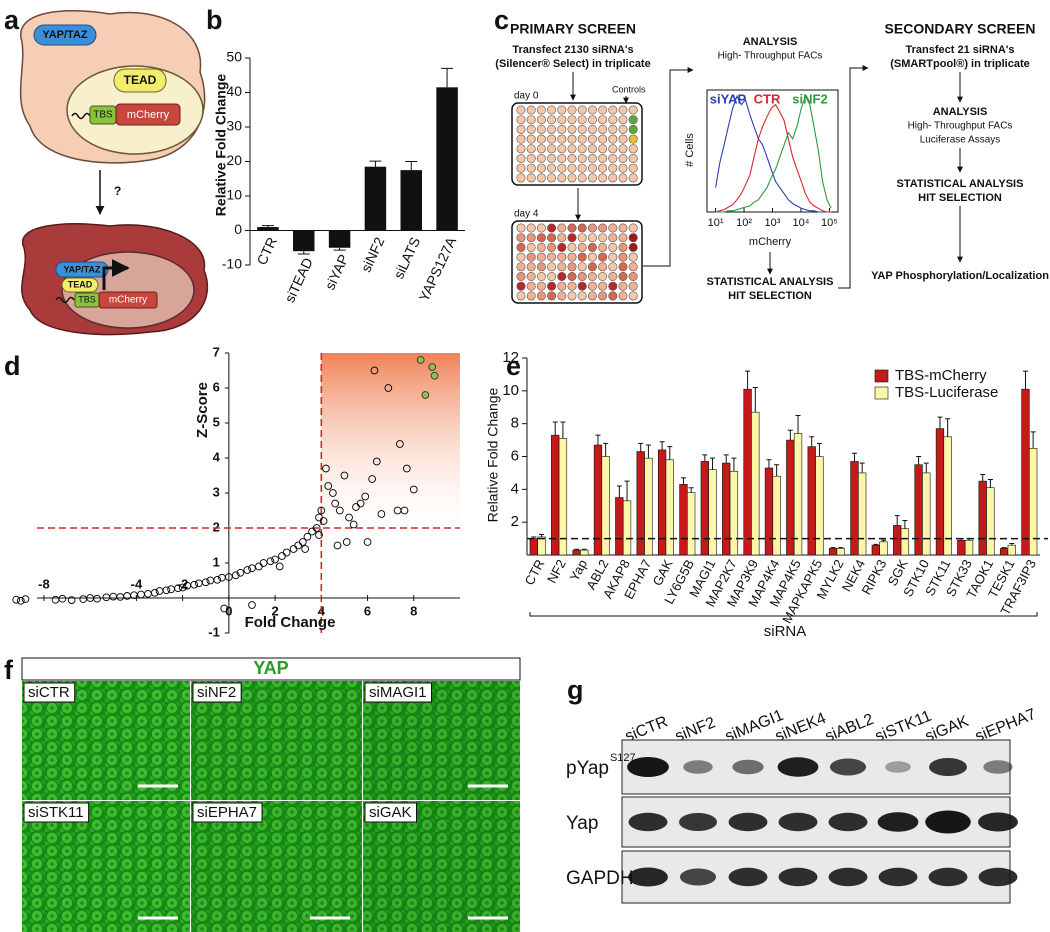  I want to click on label: Controls, so click(629, 89).